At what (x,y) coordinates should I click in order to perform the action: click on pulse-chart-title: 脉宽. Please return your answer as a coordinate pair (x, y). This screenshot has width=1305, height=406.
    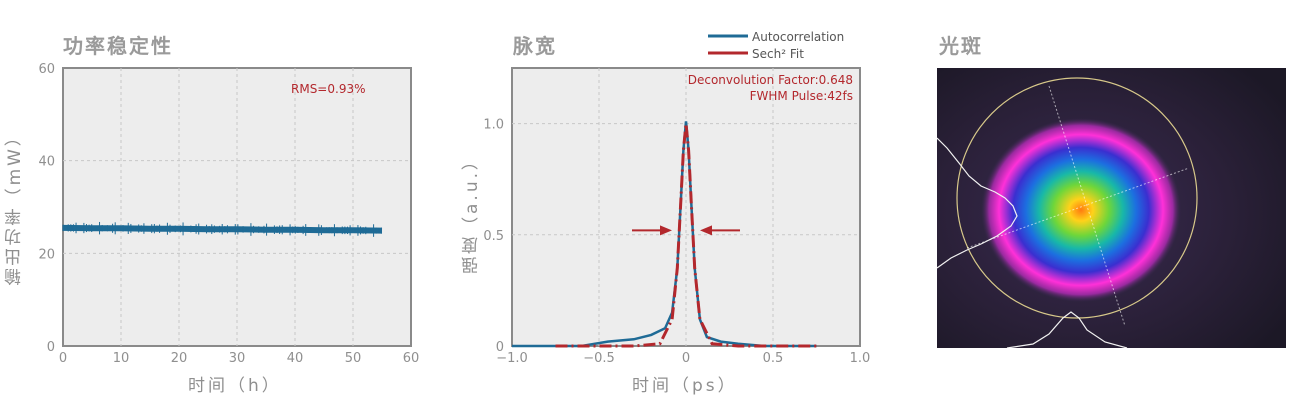
    Looking at the image, I should click on (535, 46).